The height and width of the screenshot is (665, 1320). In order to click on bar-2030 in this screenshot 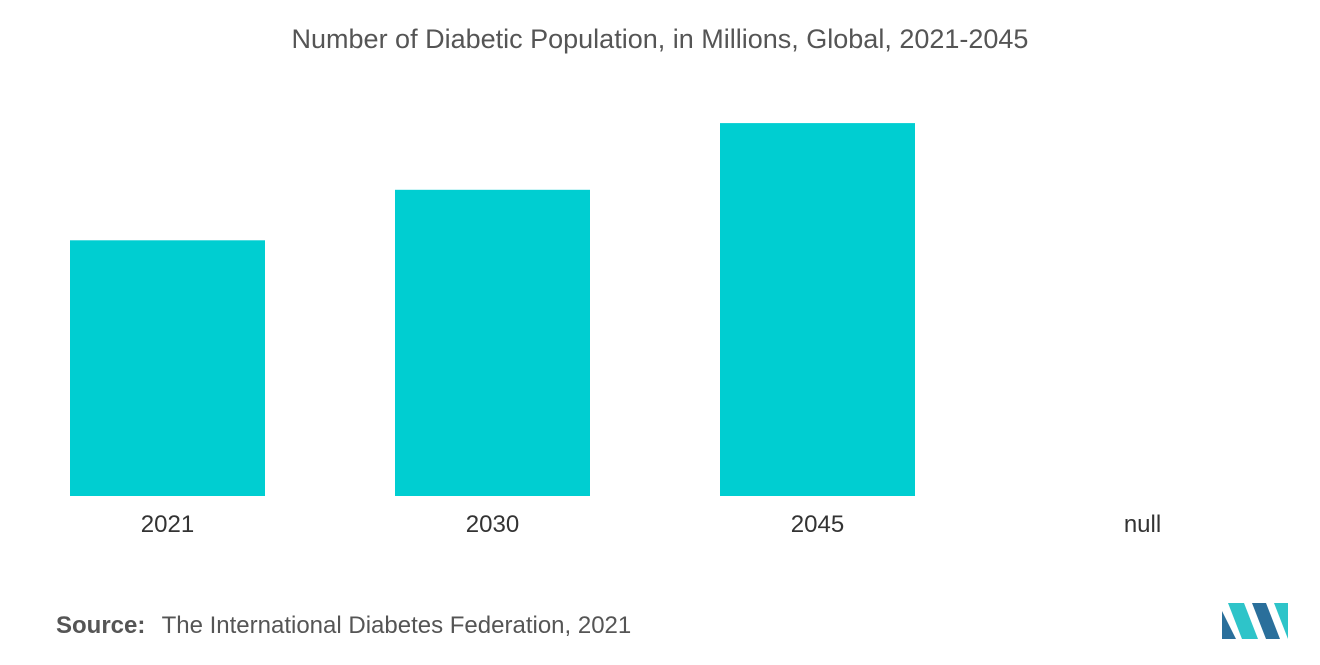, I will do `click(492, 343)`.